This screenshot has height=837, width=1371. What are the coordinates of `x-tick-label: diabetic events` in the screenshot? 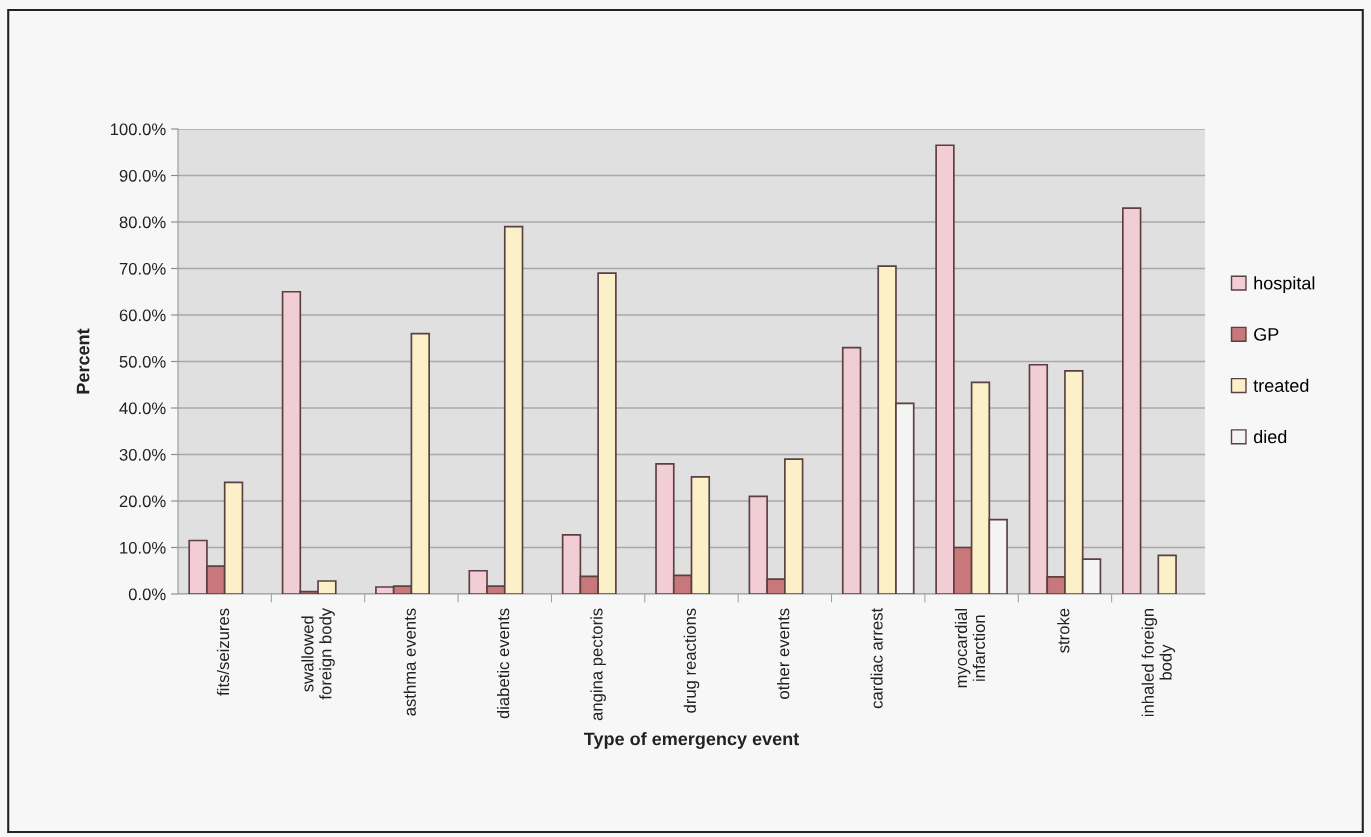 It's located at (503, 663).